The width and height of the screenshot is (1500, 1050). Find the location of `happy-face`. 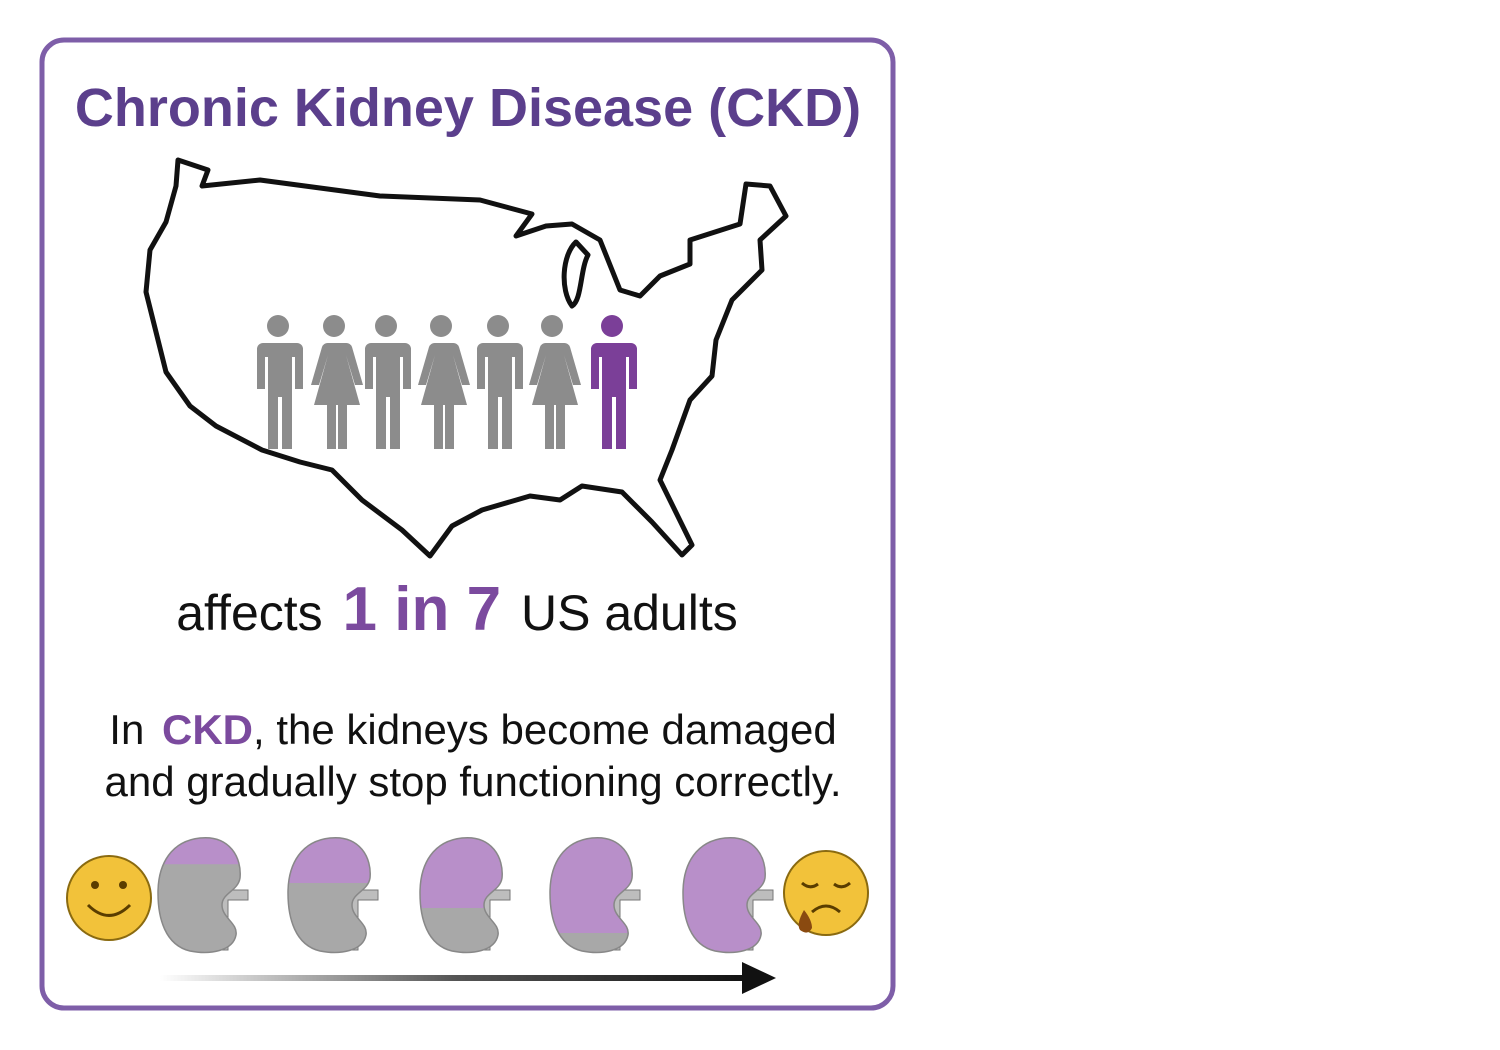

happy-face is located at coordinates (109, 898).